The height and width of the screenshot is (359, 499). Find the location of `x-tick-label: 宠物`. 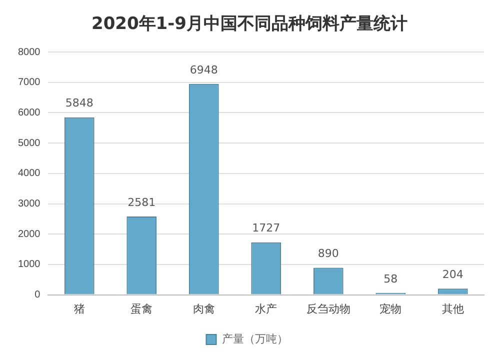

x-tick-label: 宠物 is located at coordinates (391, 309).